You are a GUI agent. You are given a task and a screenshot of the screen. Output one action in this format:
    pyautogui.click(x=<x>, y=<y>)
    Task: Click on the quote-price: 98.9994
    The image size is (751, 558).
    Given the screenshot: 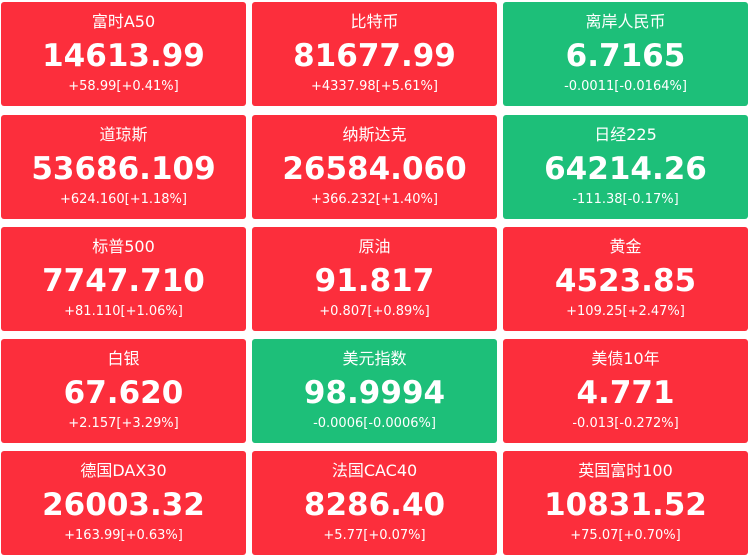 What is the action you would take?
    pyautogui.click(x=374, y=393)
    